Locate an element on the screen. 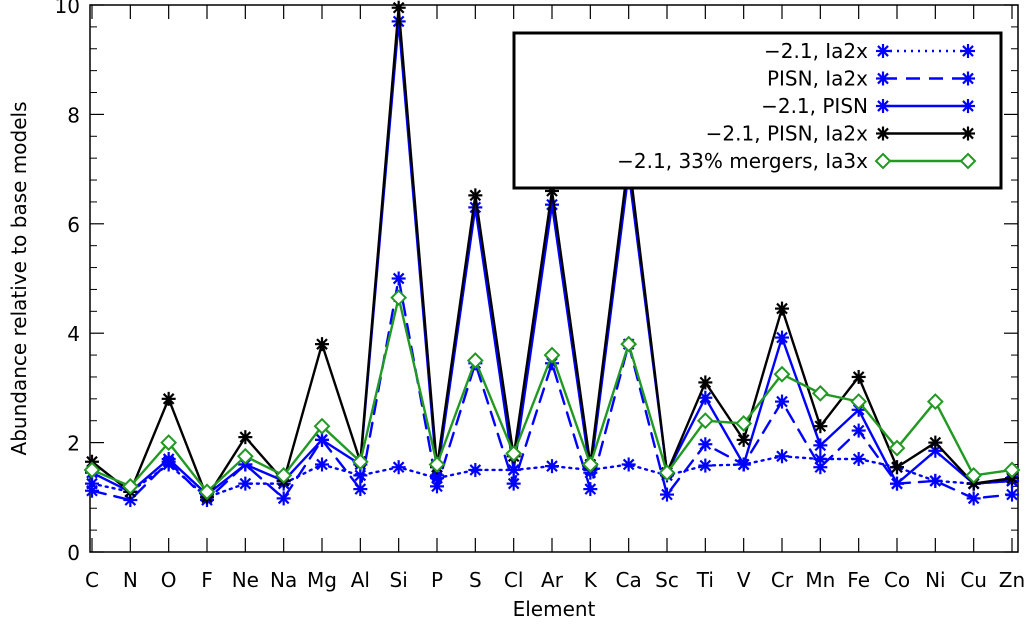 The width and height of the screenshot is (1034, 625). x-tick-label: V is located at coordinates (744, 580).